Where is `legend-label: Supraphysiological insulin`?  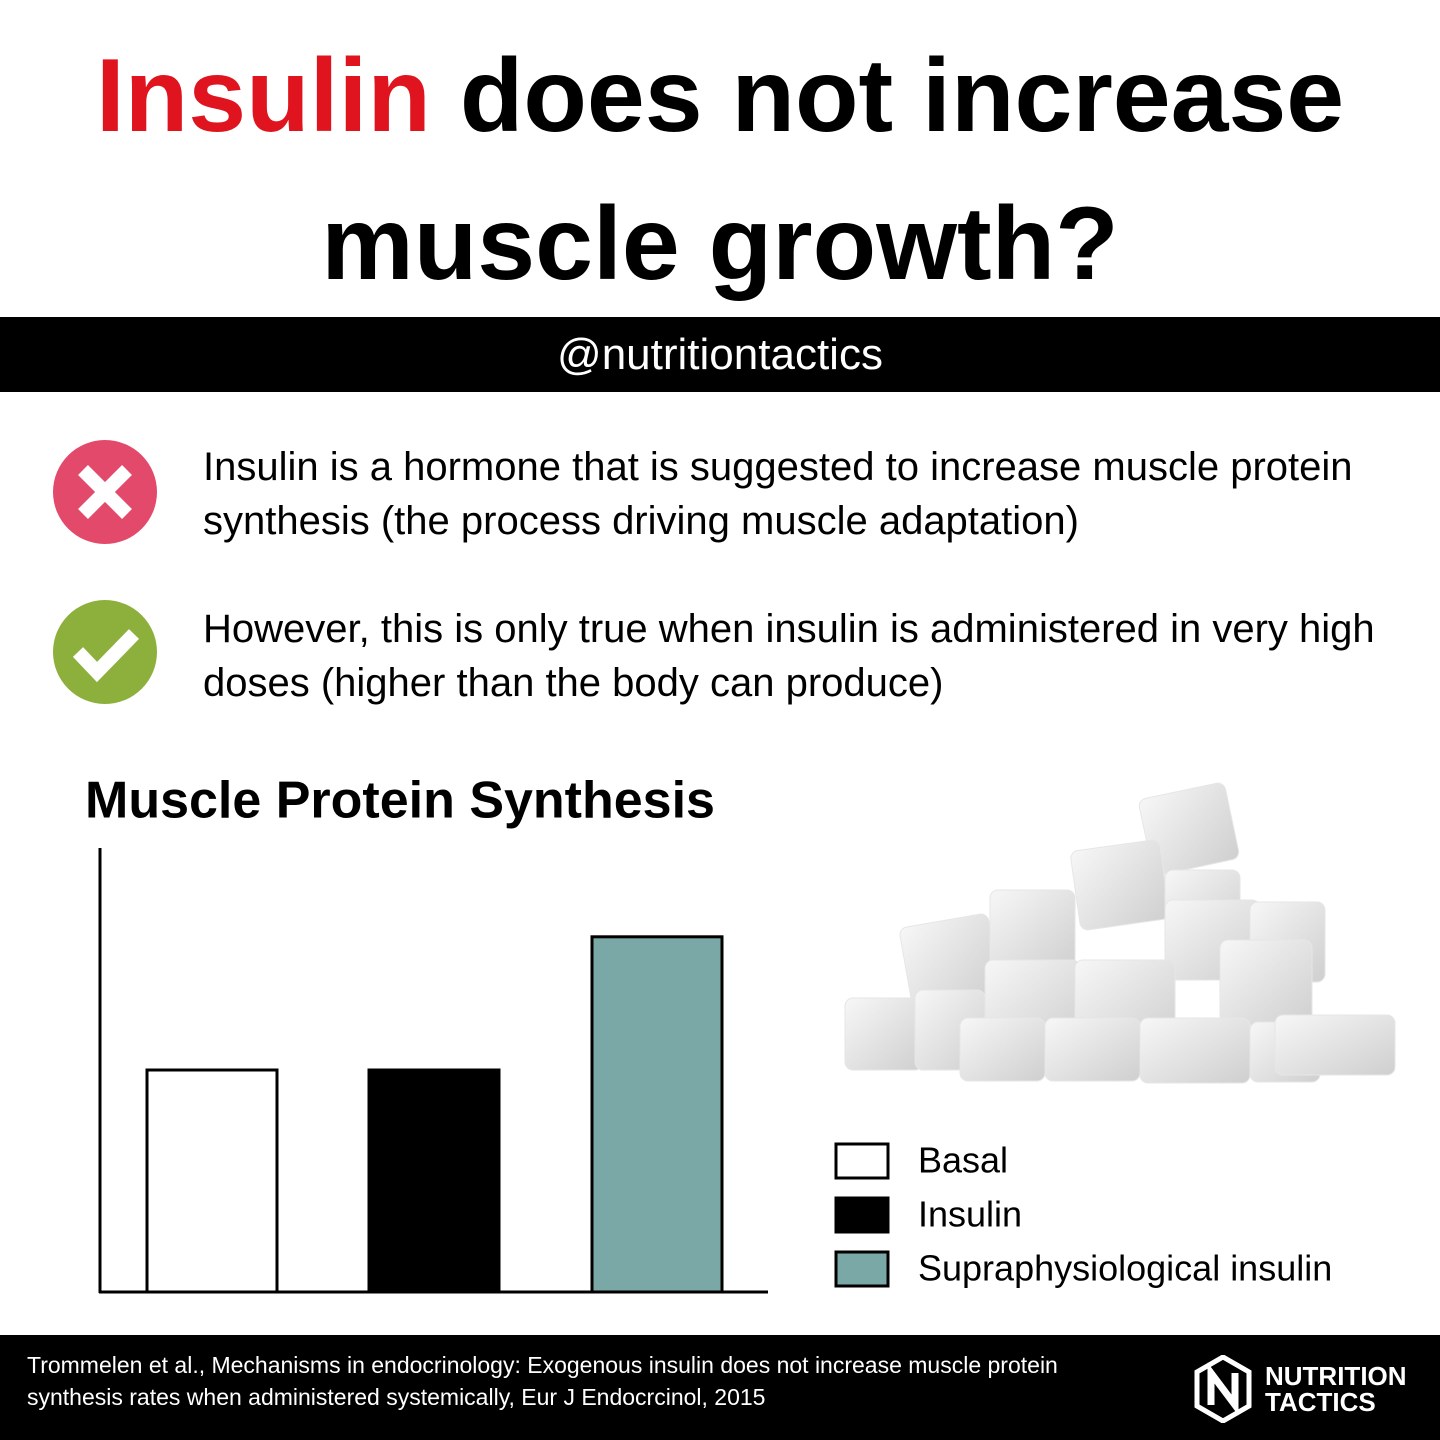 legend-label: Supraphysiological insulin is located at coordinates (1125, 1268).